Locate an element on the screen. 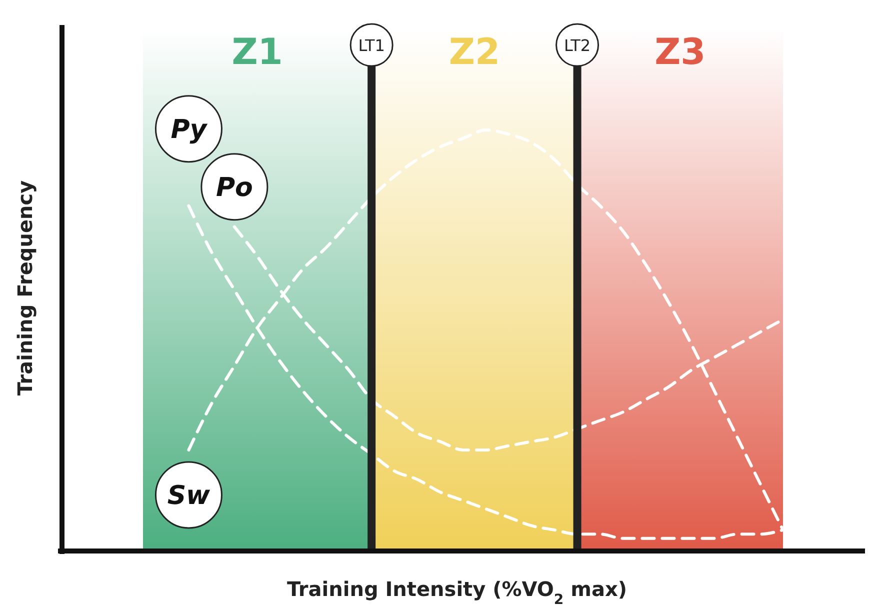  series-label: Po is located at coordinates (234, 187).